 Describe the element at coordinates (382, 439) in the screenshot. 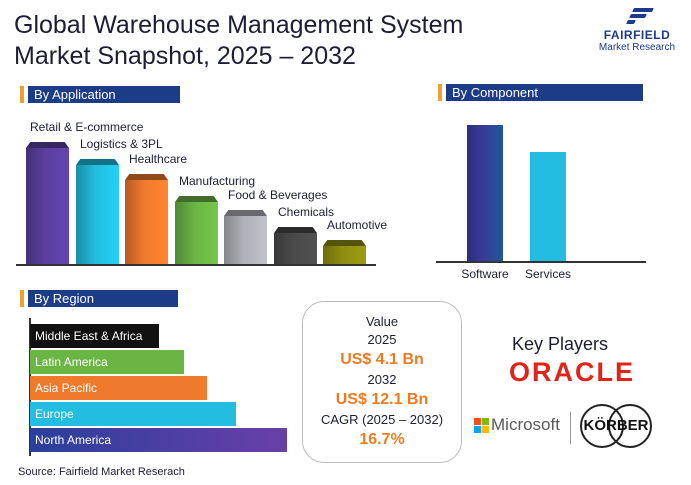

I see `cagr-value: 16.7%` at that location.